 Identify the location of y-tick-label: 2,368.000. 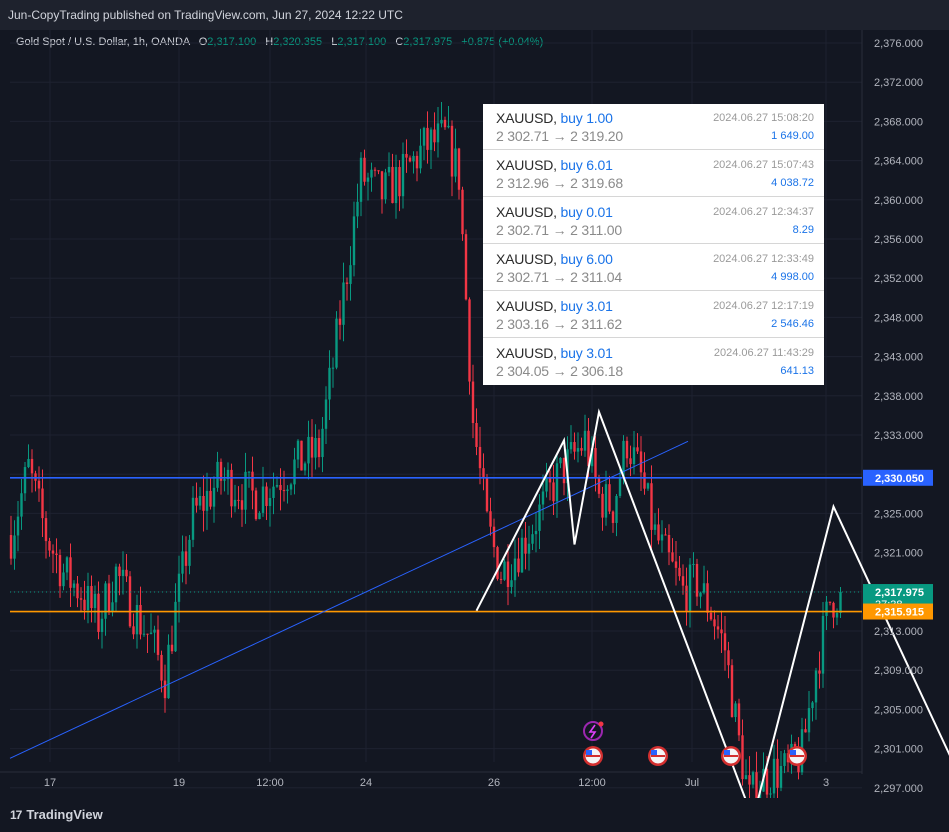
(898, 122).